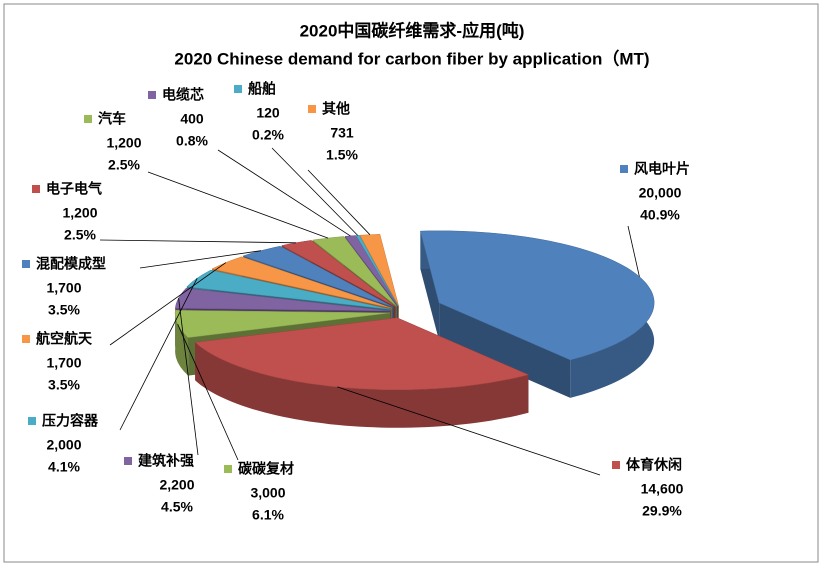  I want to click on percent-label: 0.8%, so click(192, 141).